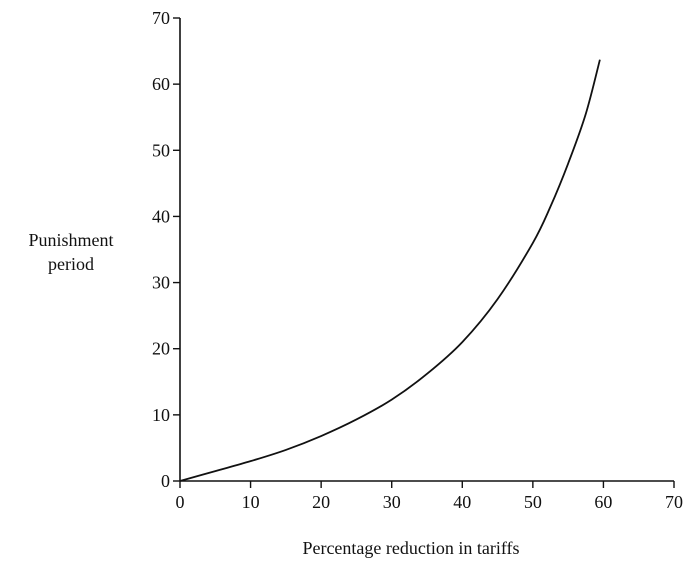 The height and width of the screenshot is (562, 687). Describe the element at coordinates (161, 150) in the screenshot. I see `y-tick-label-50: 50` at that location.